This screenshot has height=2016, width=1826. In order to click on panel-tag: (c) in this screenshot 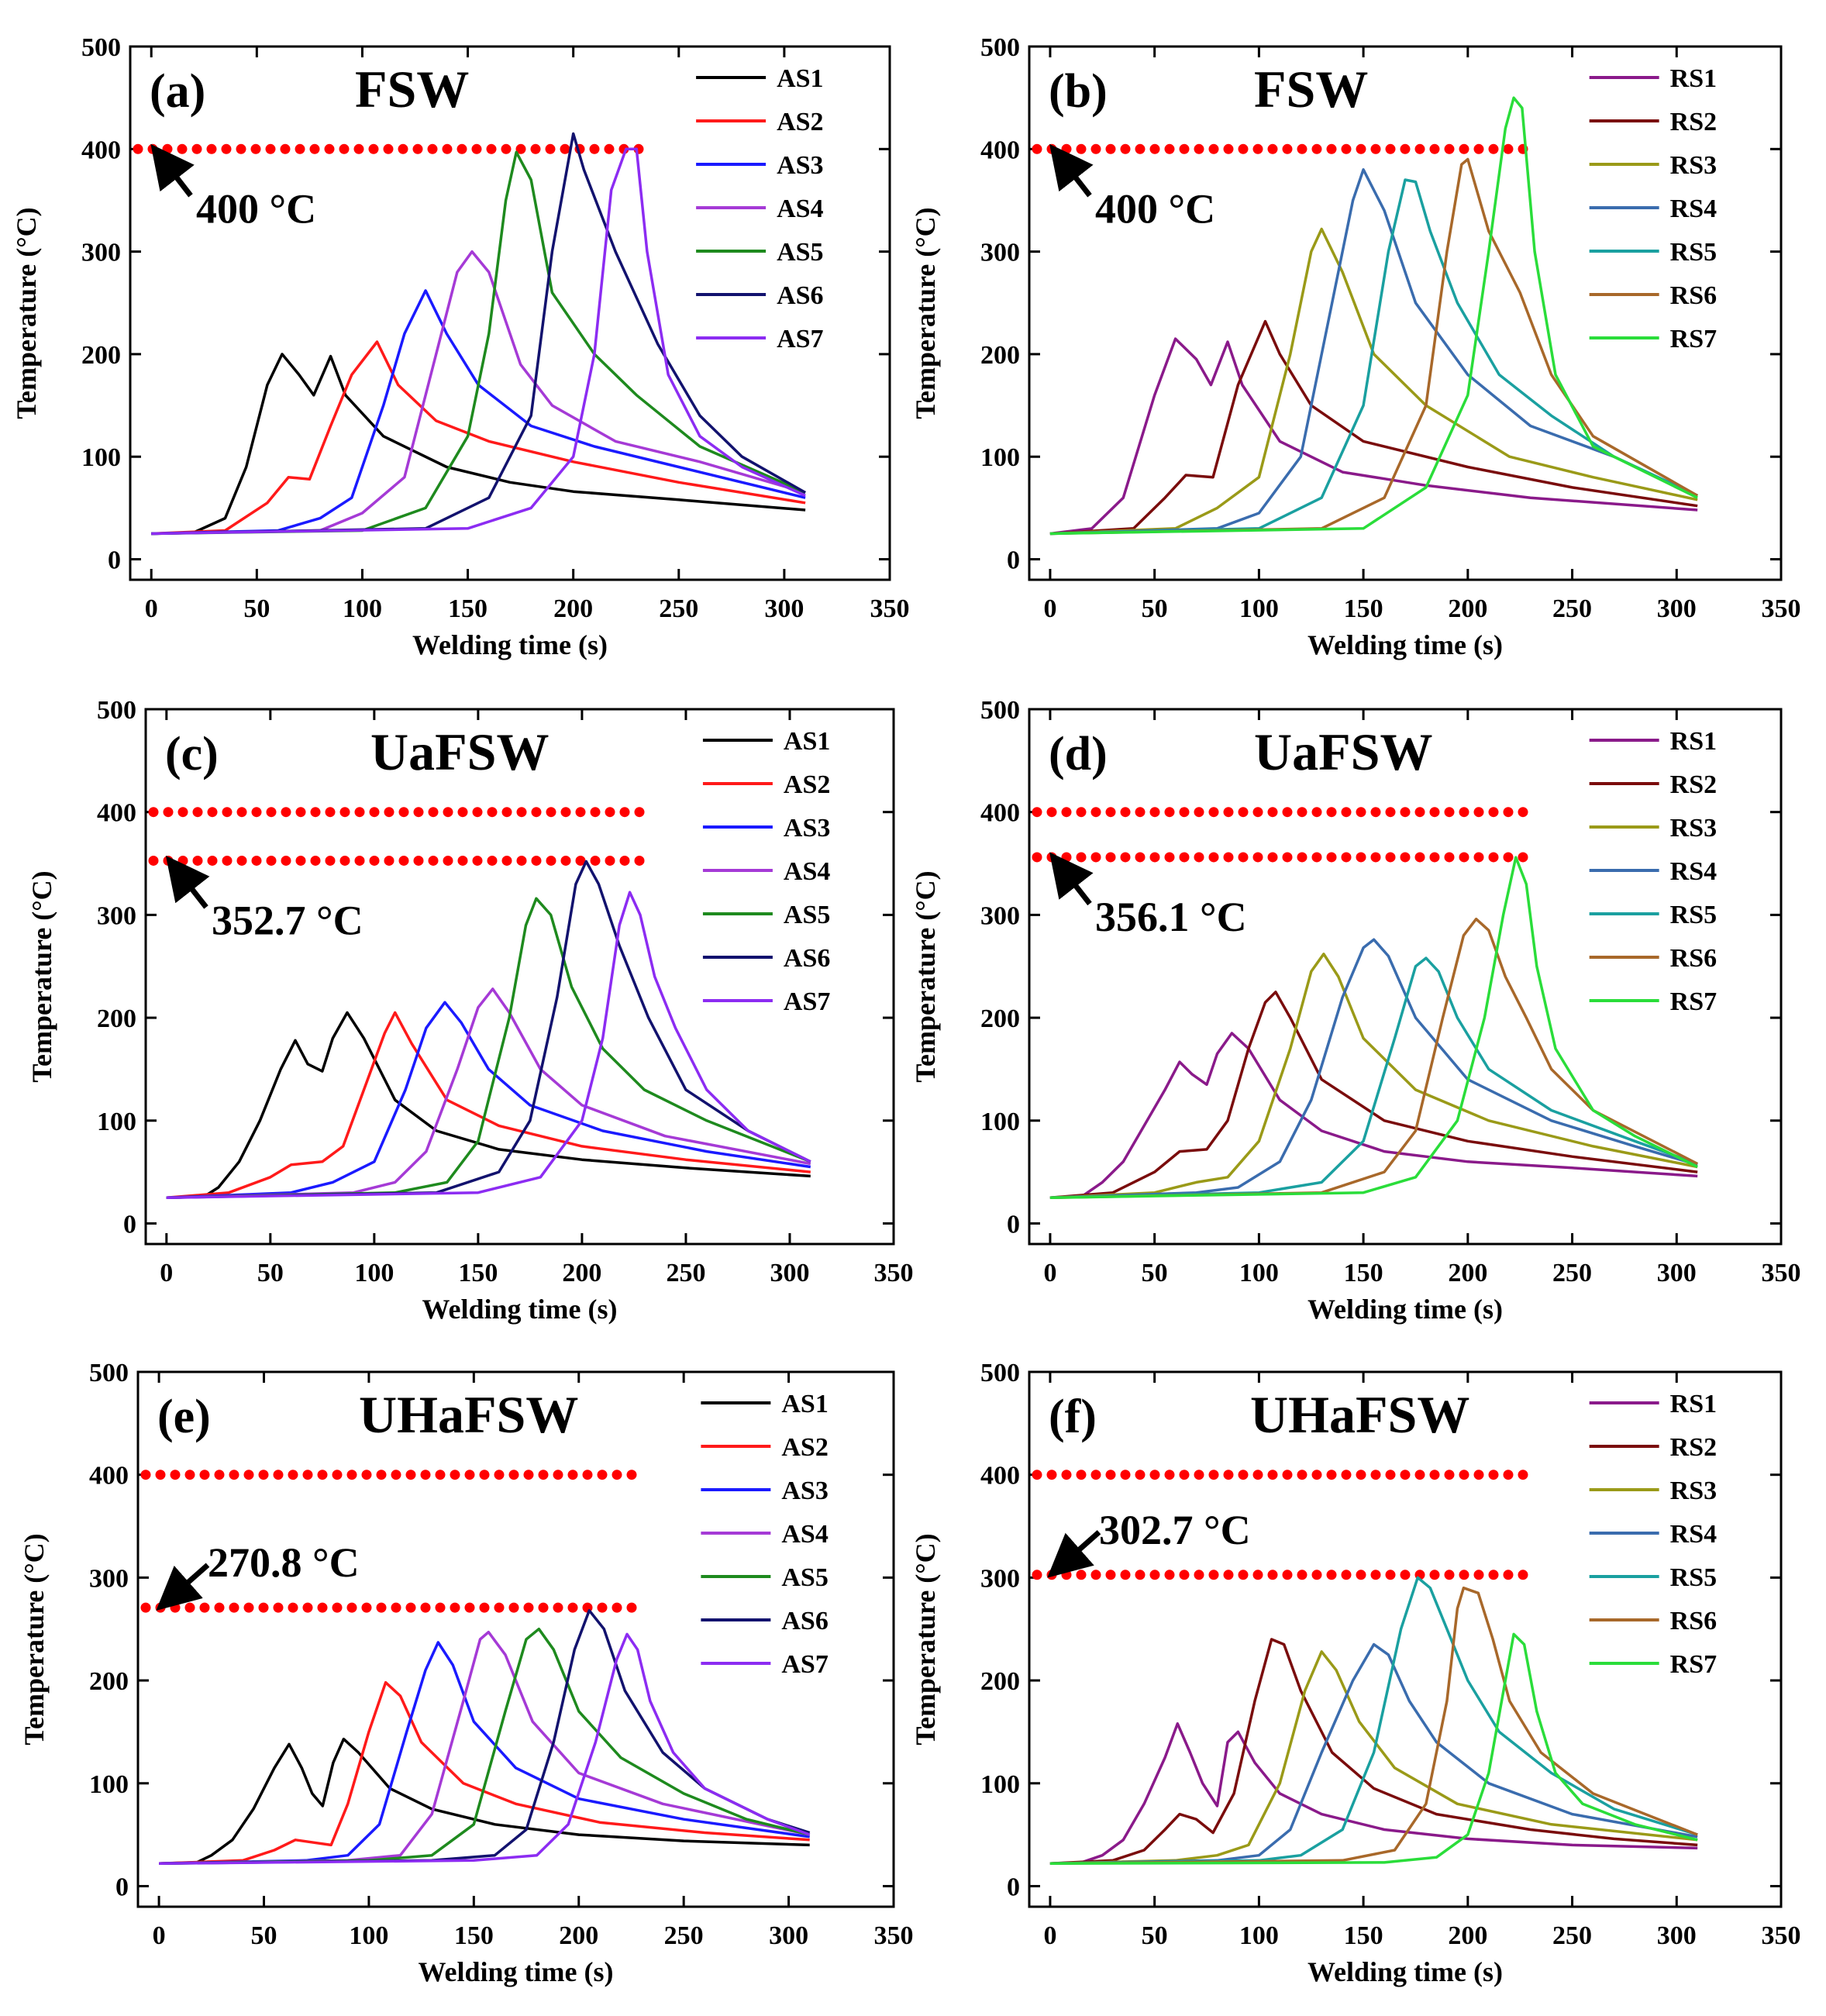, I will do `click(192, 754)`.